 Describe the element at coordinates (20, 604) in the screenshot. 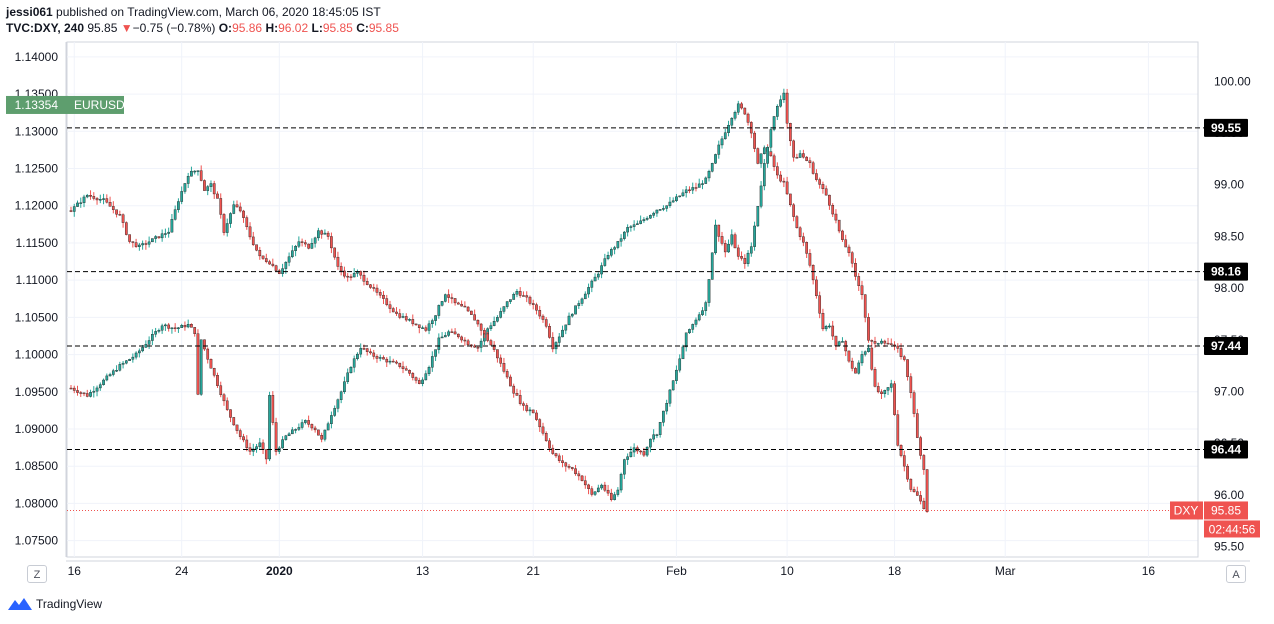

I see `tradingview-logo-icon` at that location.